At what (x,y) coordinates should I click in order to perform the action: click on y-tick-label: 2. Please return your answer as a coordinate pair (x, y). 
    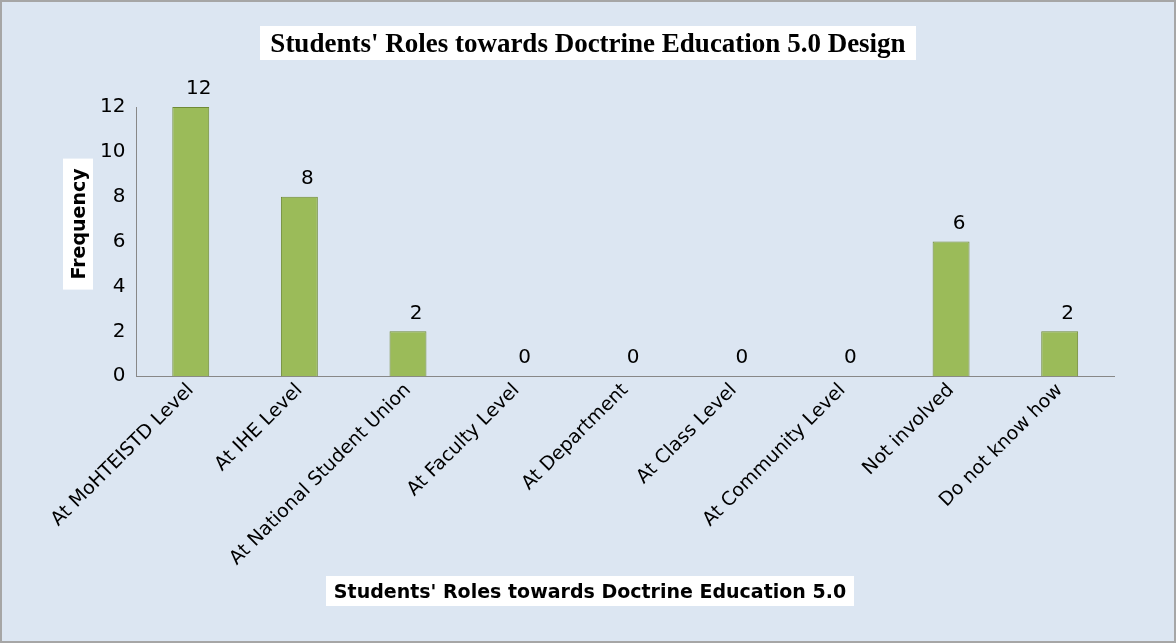
    Looking at the image, I should click on (119, 329).